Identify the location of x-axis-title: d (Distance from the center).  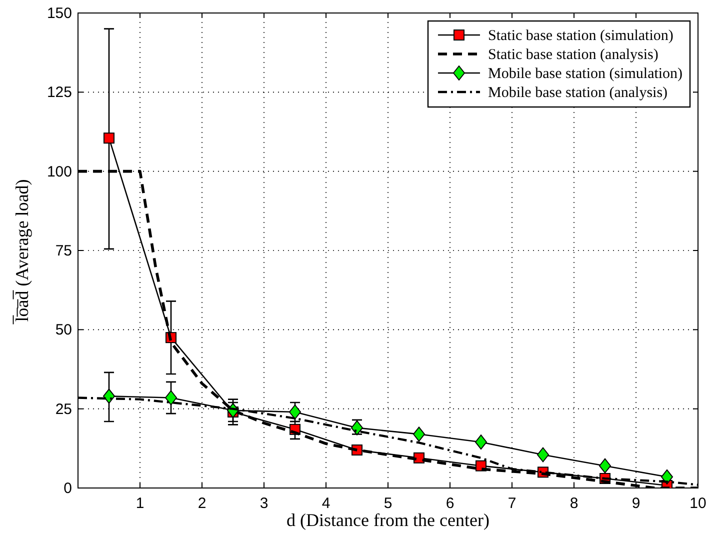
(388, 520).